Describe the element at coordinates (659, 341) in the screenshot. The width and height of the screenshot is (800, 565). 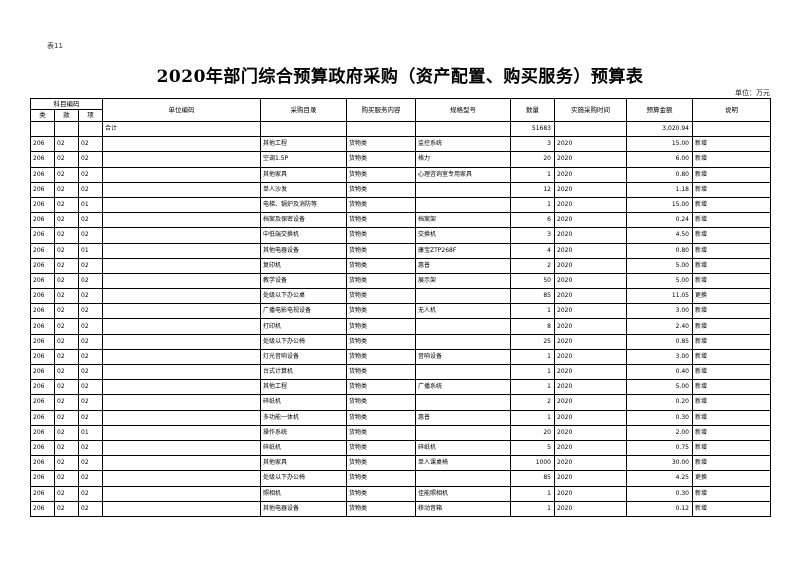
I see `cell-budget-amount: 0.85` at that location.